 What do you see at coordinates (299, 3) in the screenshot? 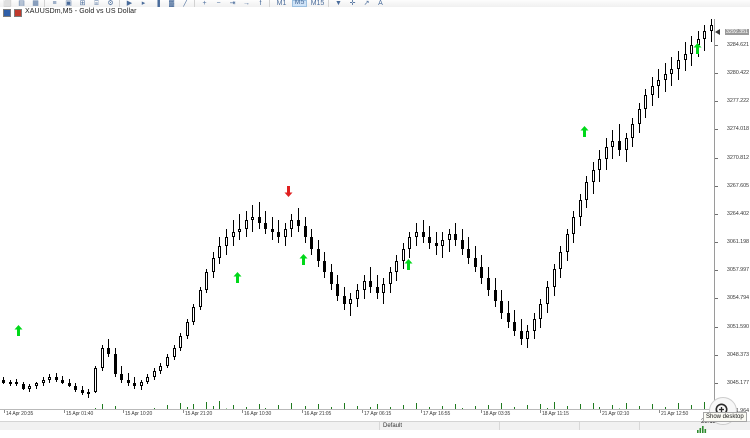
I see `timeframe-m5-icon: M5` at bounding box center [299, 3].